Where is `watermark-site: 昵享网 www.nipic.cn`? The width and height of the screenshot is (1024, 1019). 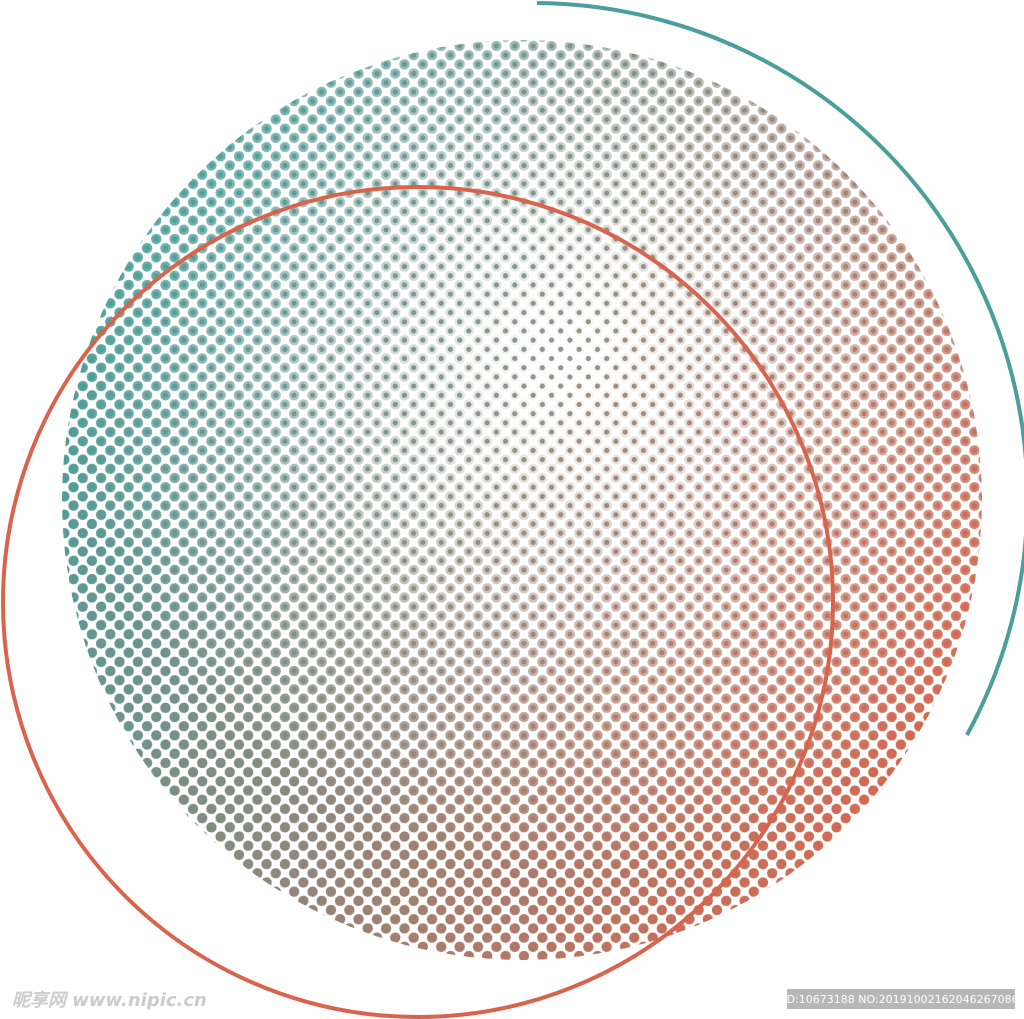
watermark-site: 昵享网 www.nipic.cn is located at coordinates (109, 1000).